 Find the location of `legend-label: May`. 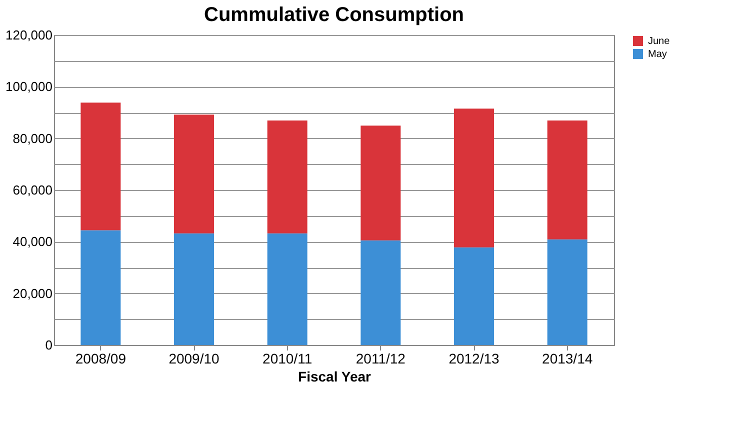

legend-label: May is located at coordinates (657, 54).